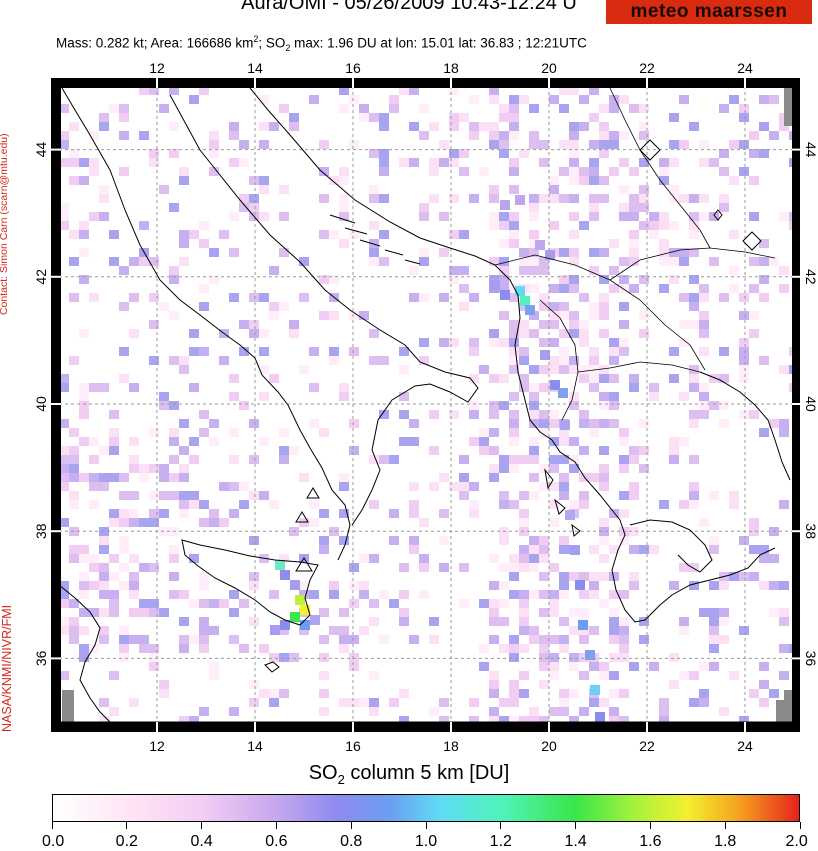 Image resolution: width=818 pixels, height=851 pixels. Describe the element at coordinates (709, 12) in the screenshot. I see `meteo-maarssen-logo: meteo maarssen` at that location.